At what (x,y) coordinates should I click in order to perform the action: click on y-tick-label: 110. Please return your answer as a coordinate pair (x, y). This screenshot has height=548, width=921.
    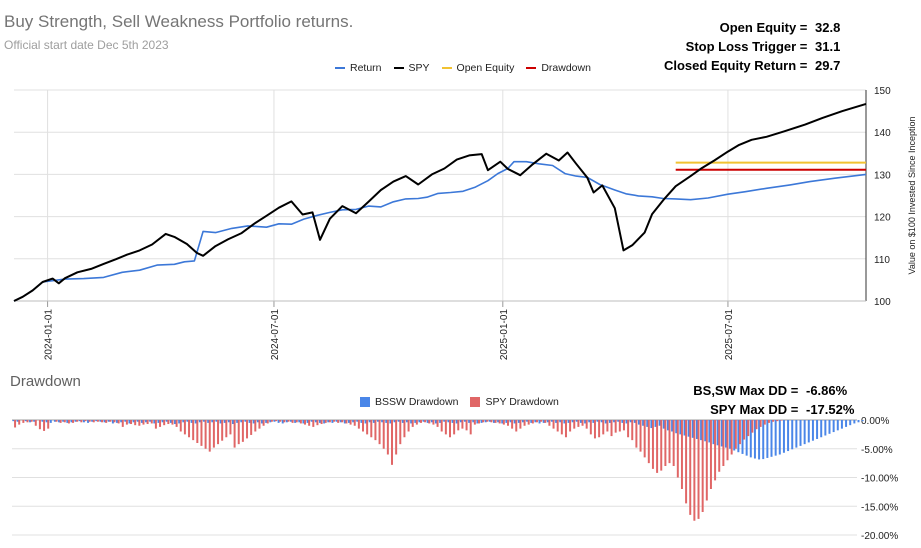
    Looking at the image, I should click on (882, 260).